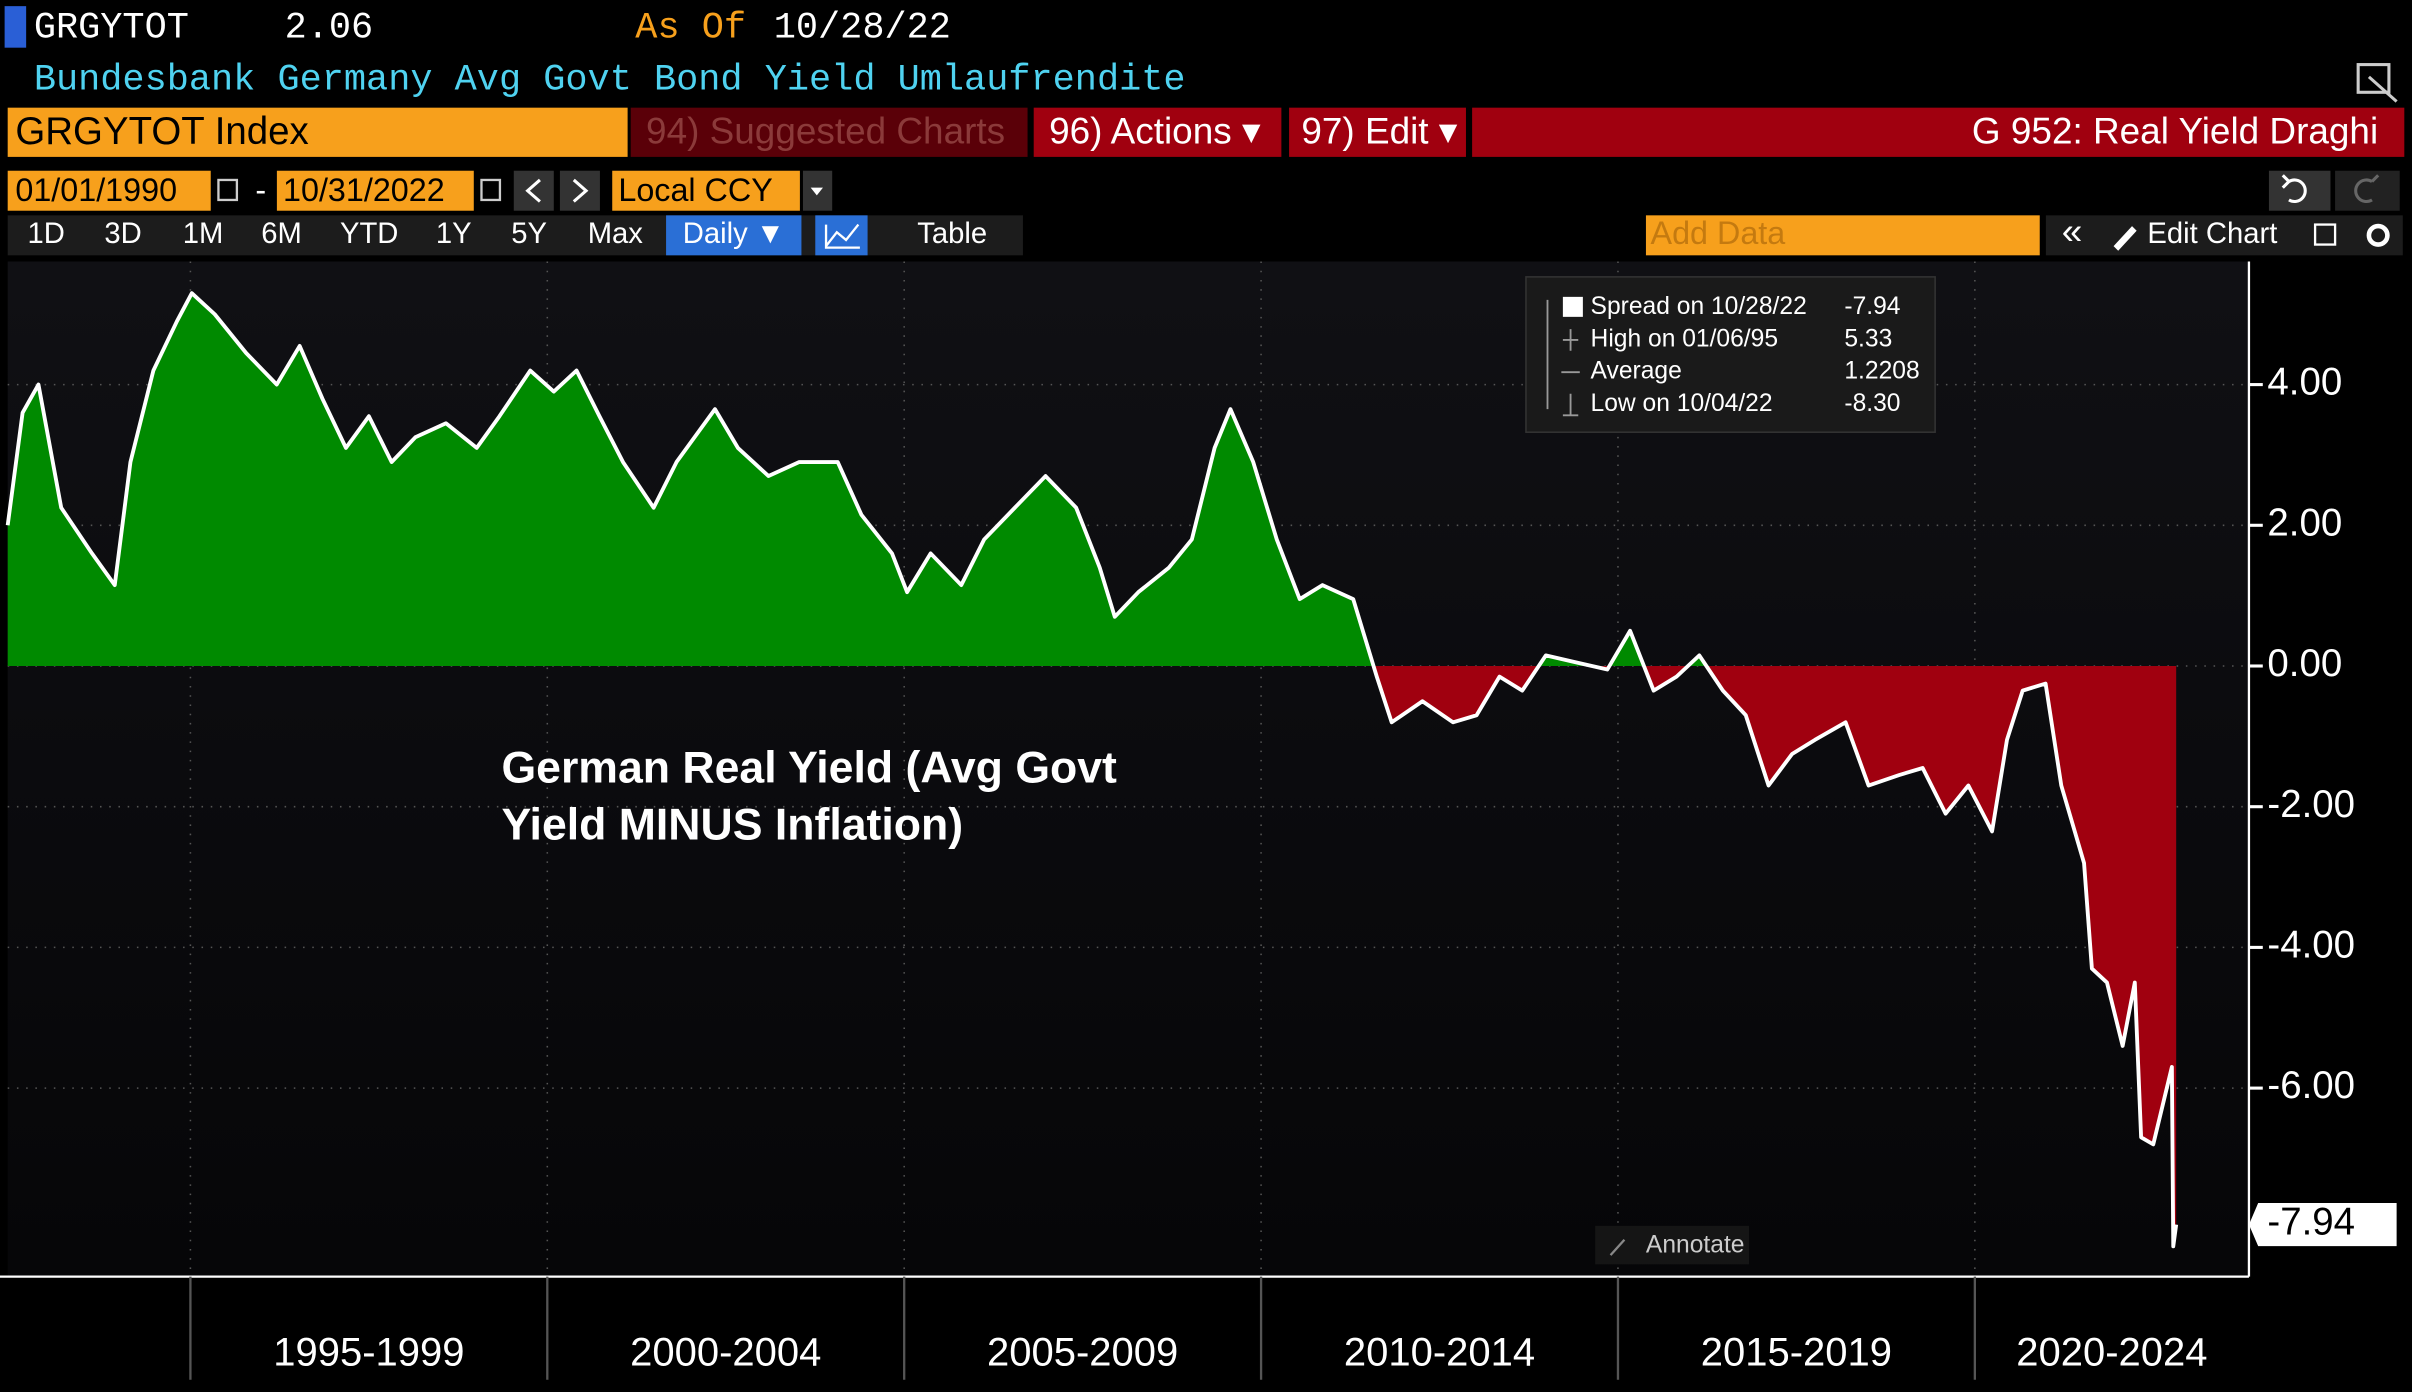  What do you see at coordinates (725, 1353) in the screenshot?
I see `x-tick-label: 2000-2004` at bounding box center [725, 1353].